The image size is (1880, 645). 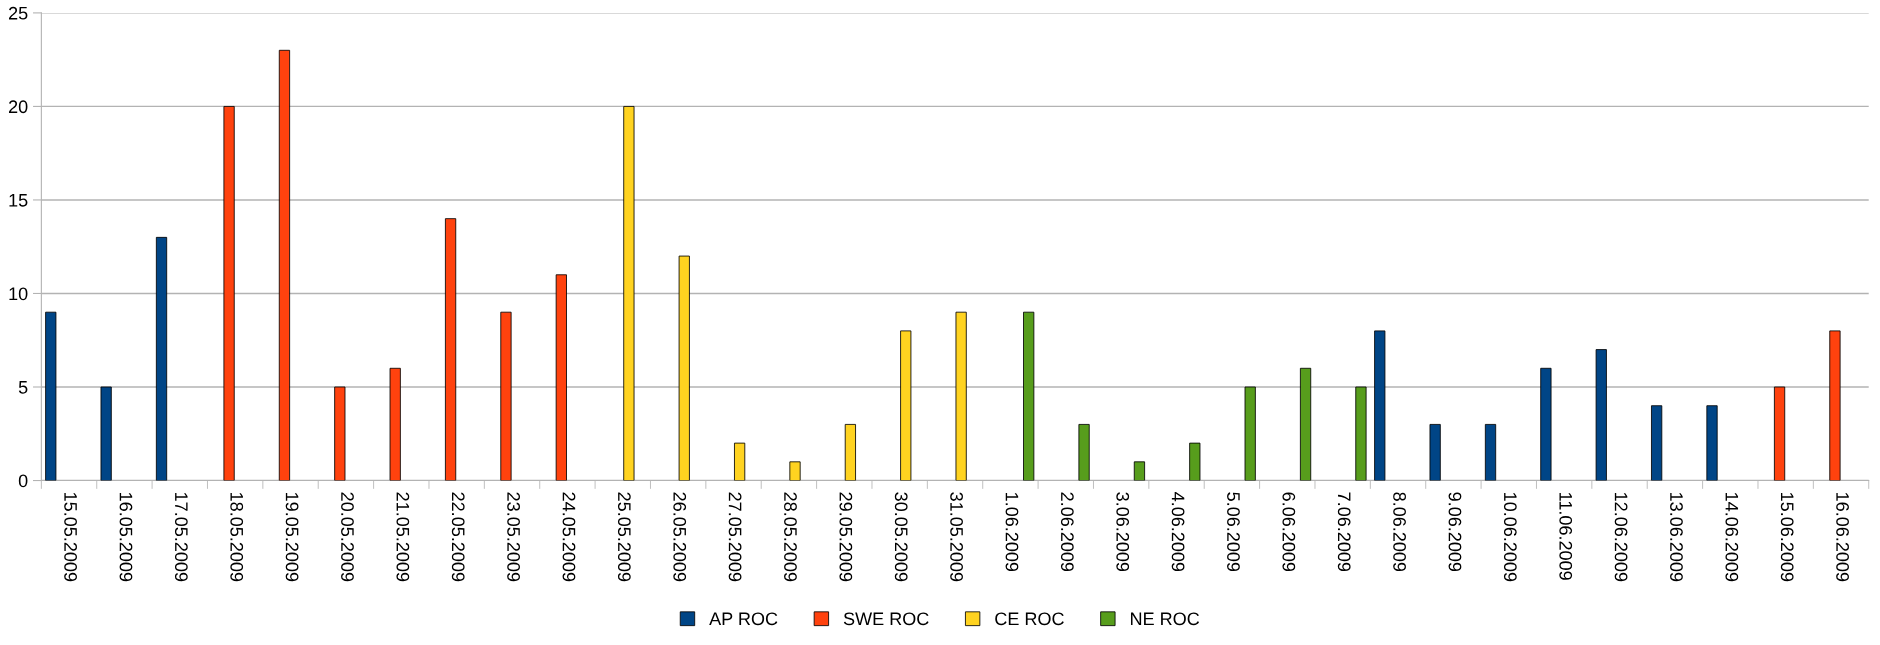 I want to click on x-tick-label: 19.05.2009, so click(x=292, y=537).